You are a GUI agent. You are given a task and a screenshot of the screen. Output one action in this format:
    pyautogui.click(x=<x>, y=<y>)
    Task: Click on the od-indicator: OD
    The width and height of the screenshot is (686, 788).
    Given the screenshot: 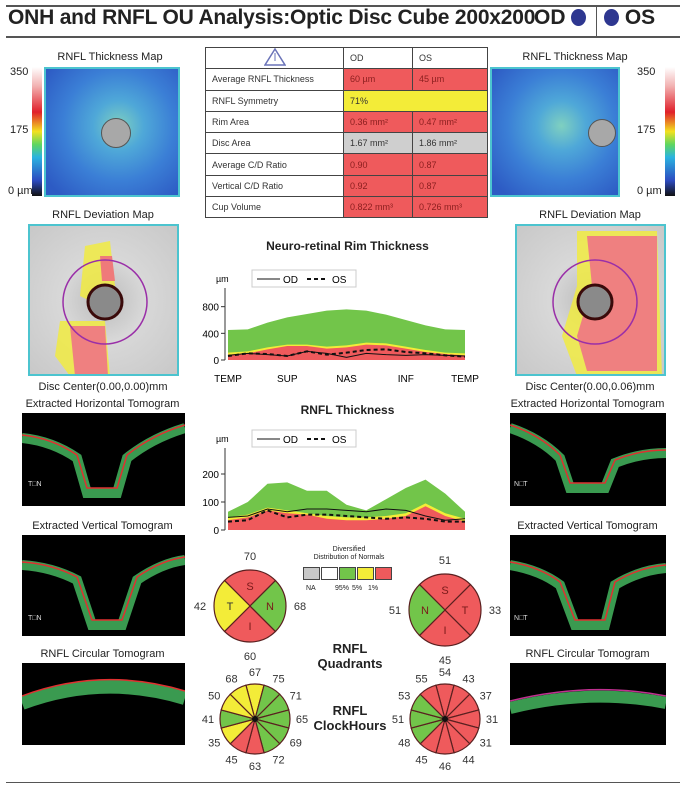 What is the action you would take?
    pyautogui.click(x=560, y=18)
    